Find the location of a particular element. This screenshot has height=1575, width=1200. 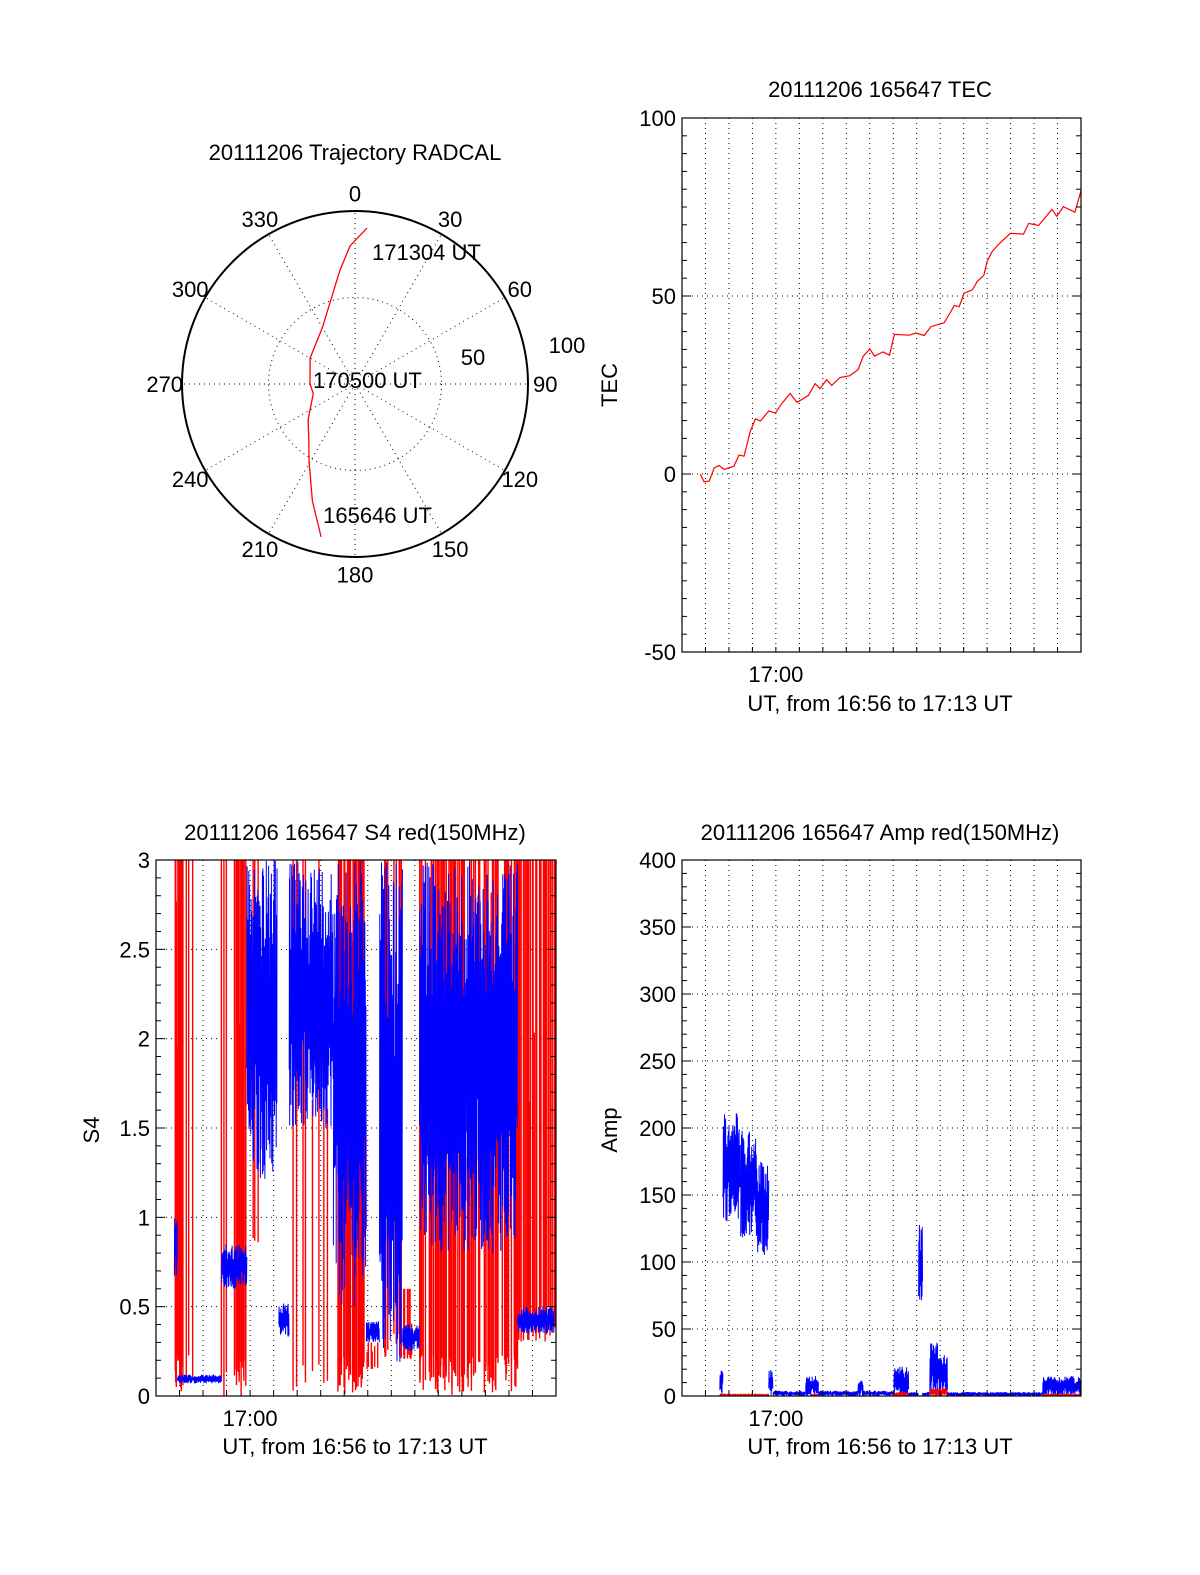

polar-azimuth-label: 180 is located at coordinates (355, 574).